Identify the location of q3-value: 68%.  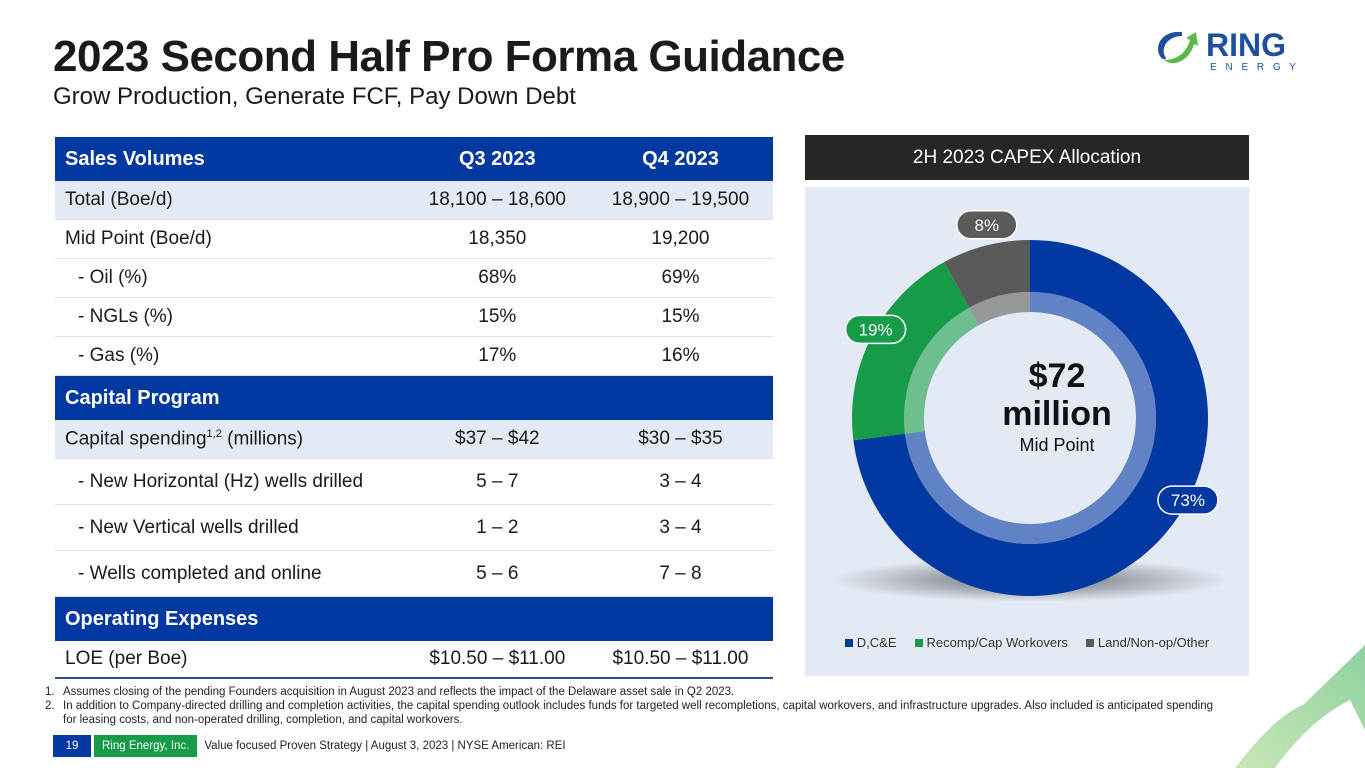
(497, 278).